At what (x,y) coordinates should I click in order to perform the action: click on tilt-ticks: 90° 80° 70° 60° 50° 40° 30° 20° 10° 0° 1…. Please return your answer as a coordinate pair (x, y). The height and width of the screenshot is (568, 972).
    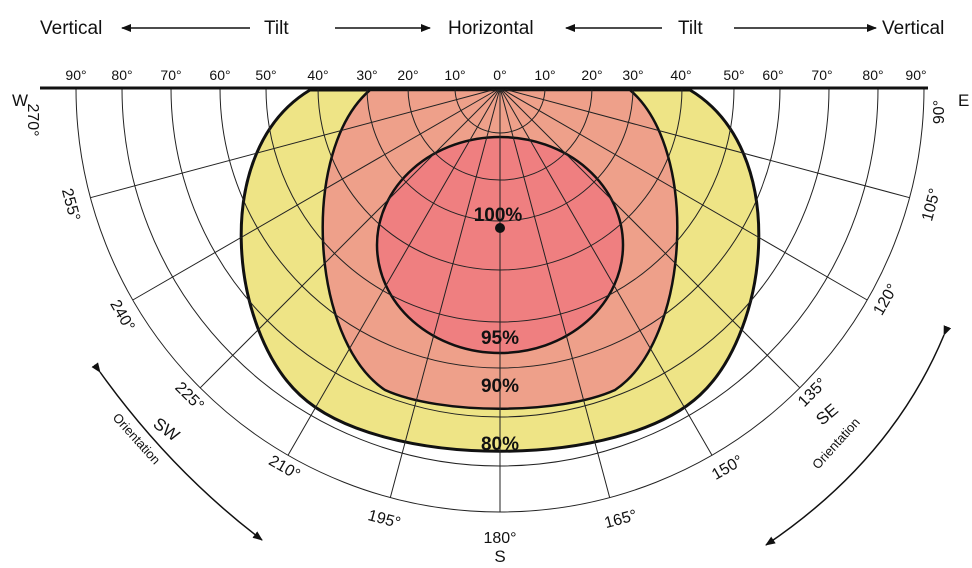
    Looking at the image, I should click on (495, 75).